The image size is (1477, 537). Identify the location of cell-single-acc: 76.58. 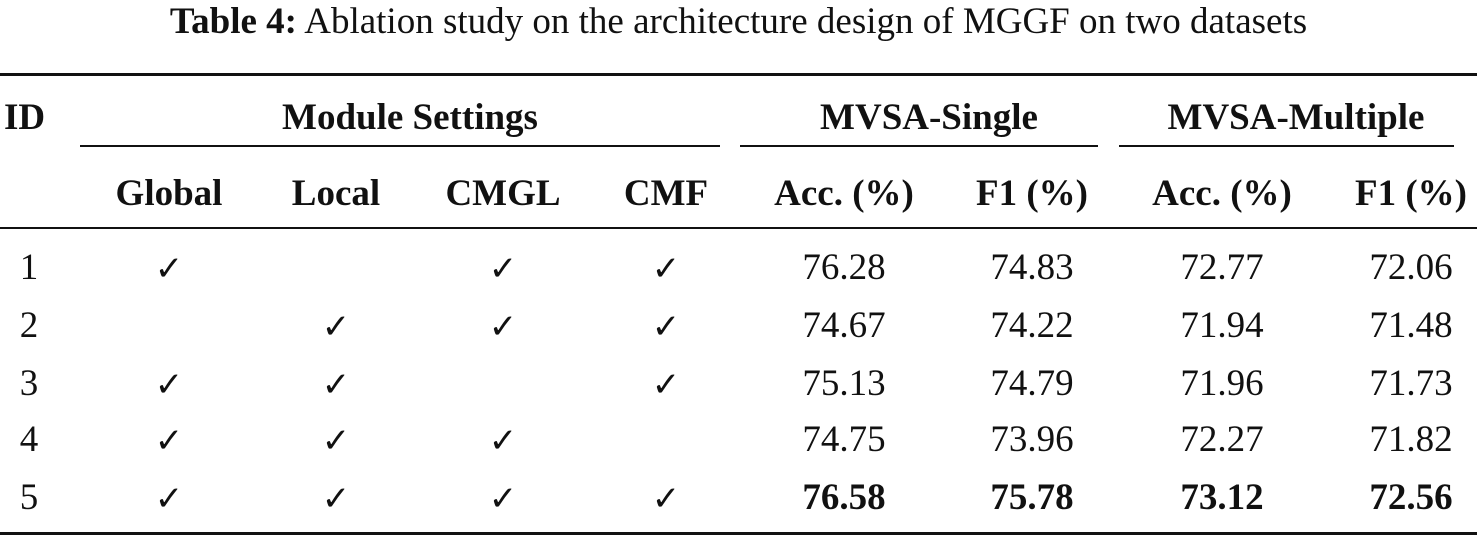
(844, 497).